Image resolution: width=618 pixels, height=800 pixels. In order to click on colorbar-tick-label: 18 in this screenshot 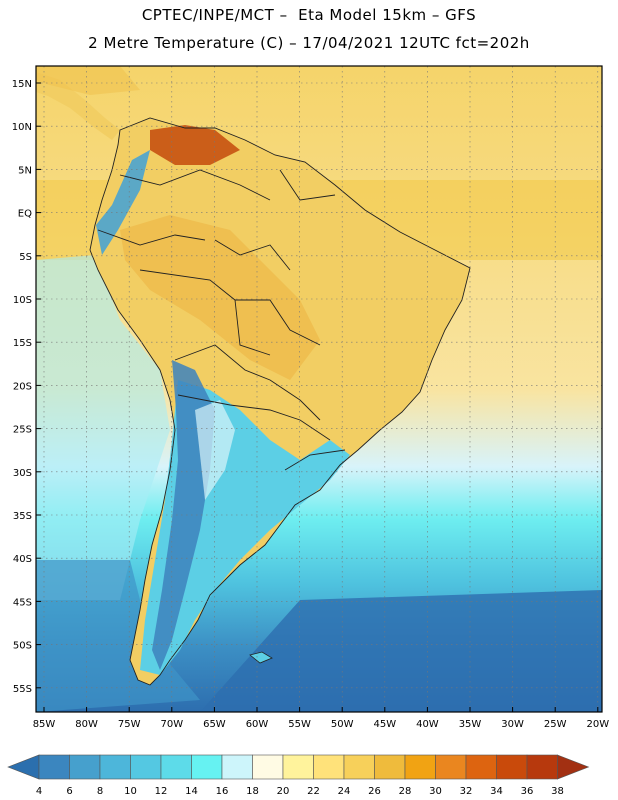, I will do `click(252, 791)`.